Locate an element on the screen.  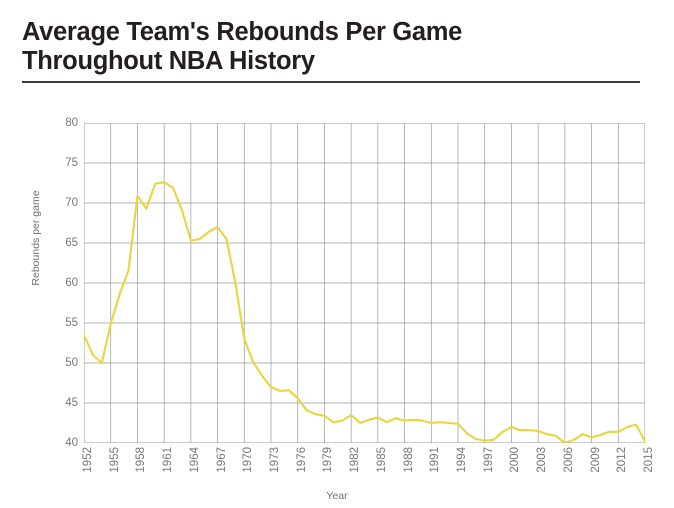
x-tick-label: 1958 is located at coordinates (141, 460).